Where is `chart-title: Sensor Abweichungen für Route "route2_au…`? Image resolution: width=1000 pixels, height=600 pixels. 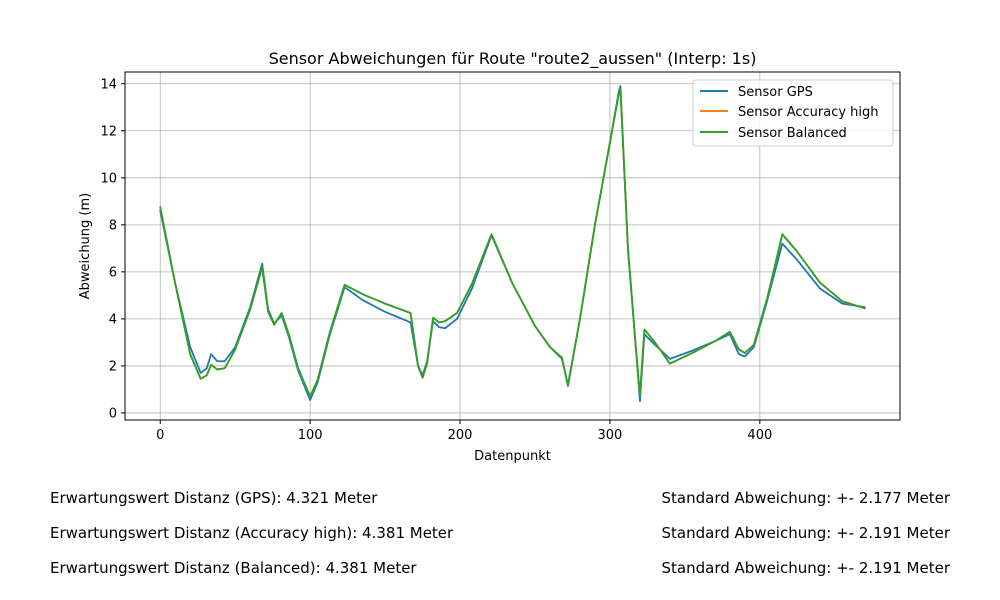
chart-title: Sensor Abweichungen für Route "route2_au… is located at coordinates (513, 59).